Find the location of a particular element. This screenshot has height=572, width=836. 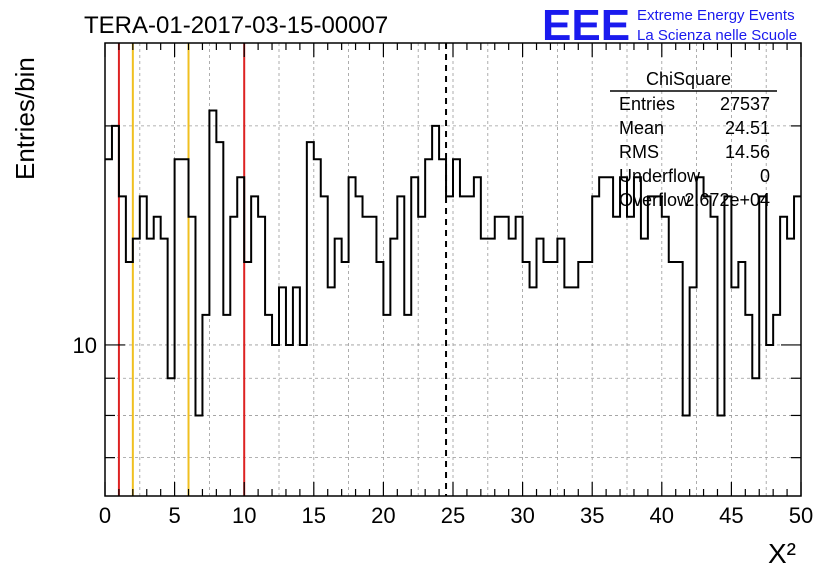

x-tick-label: 35 is located at coordinates (592, 515).